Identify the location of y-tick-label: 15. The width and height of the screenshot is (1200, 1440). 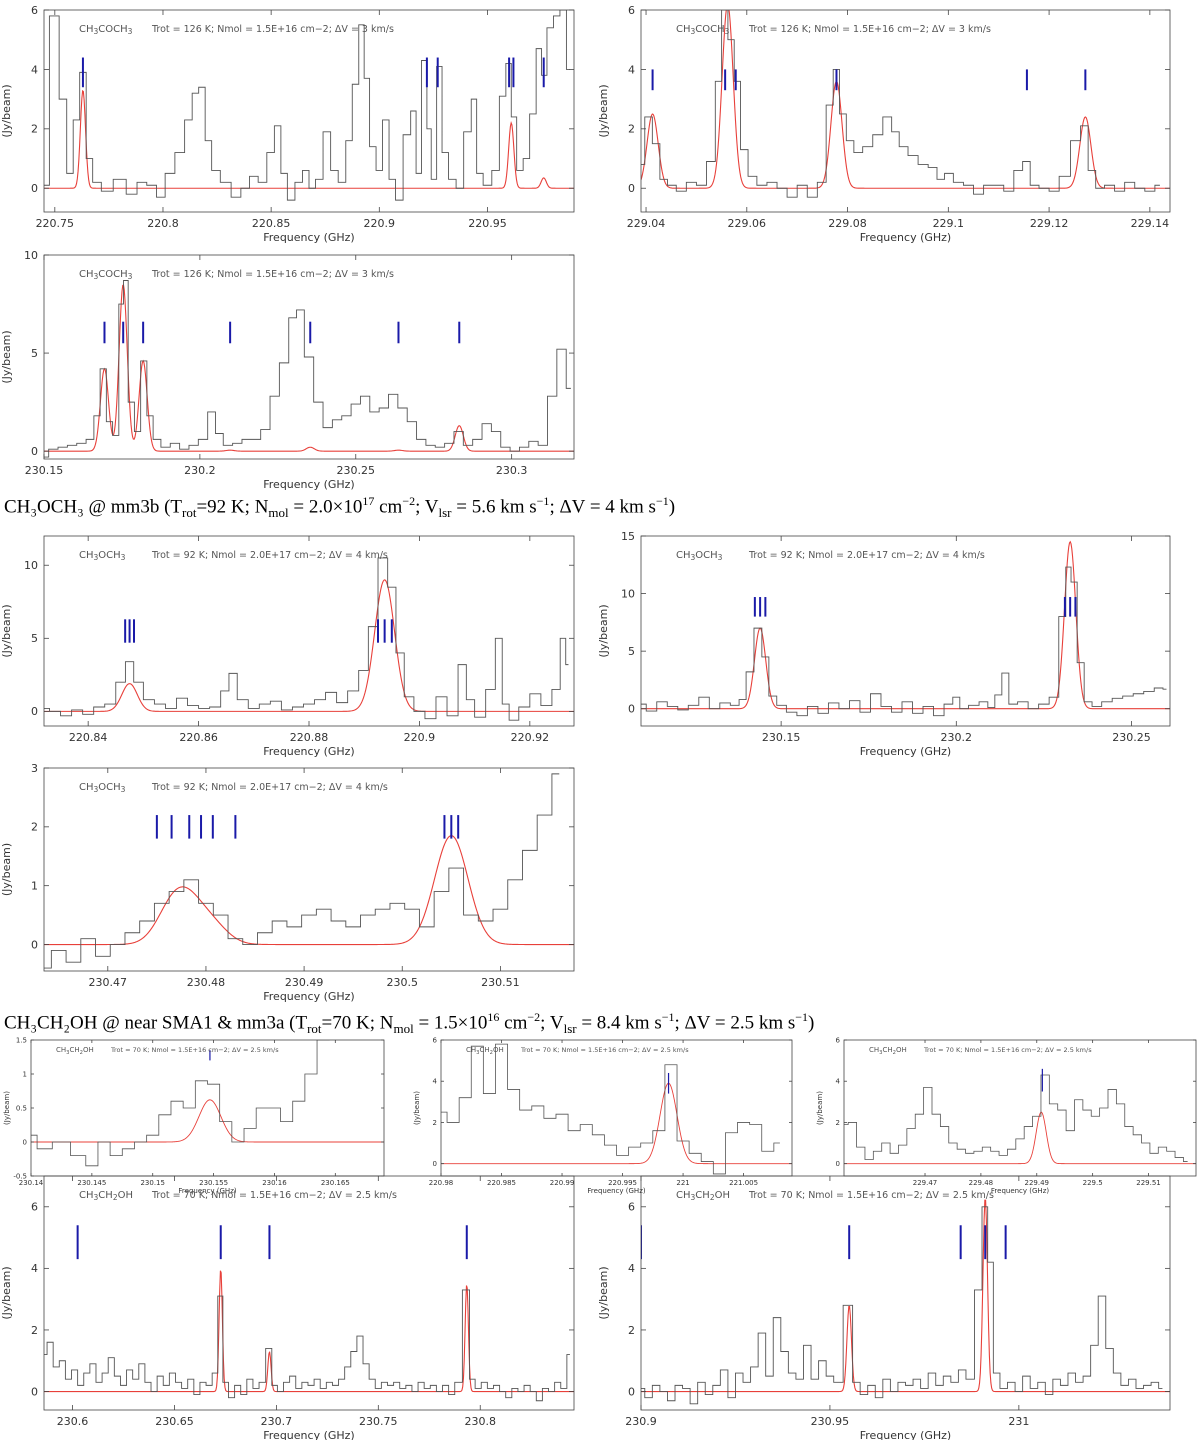
(628, 536).